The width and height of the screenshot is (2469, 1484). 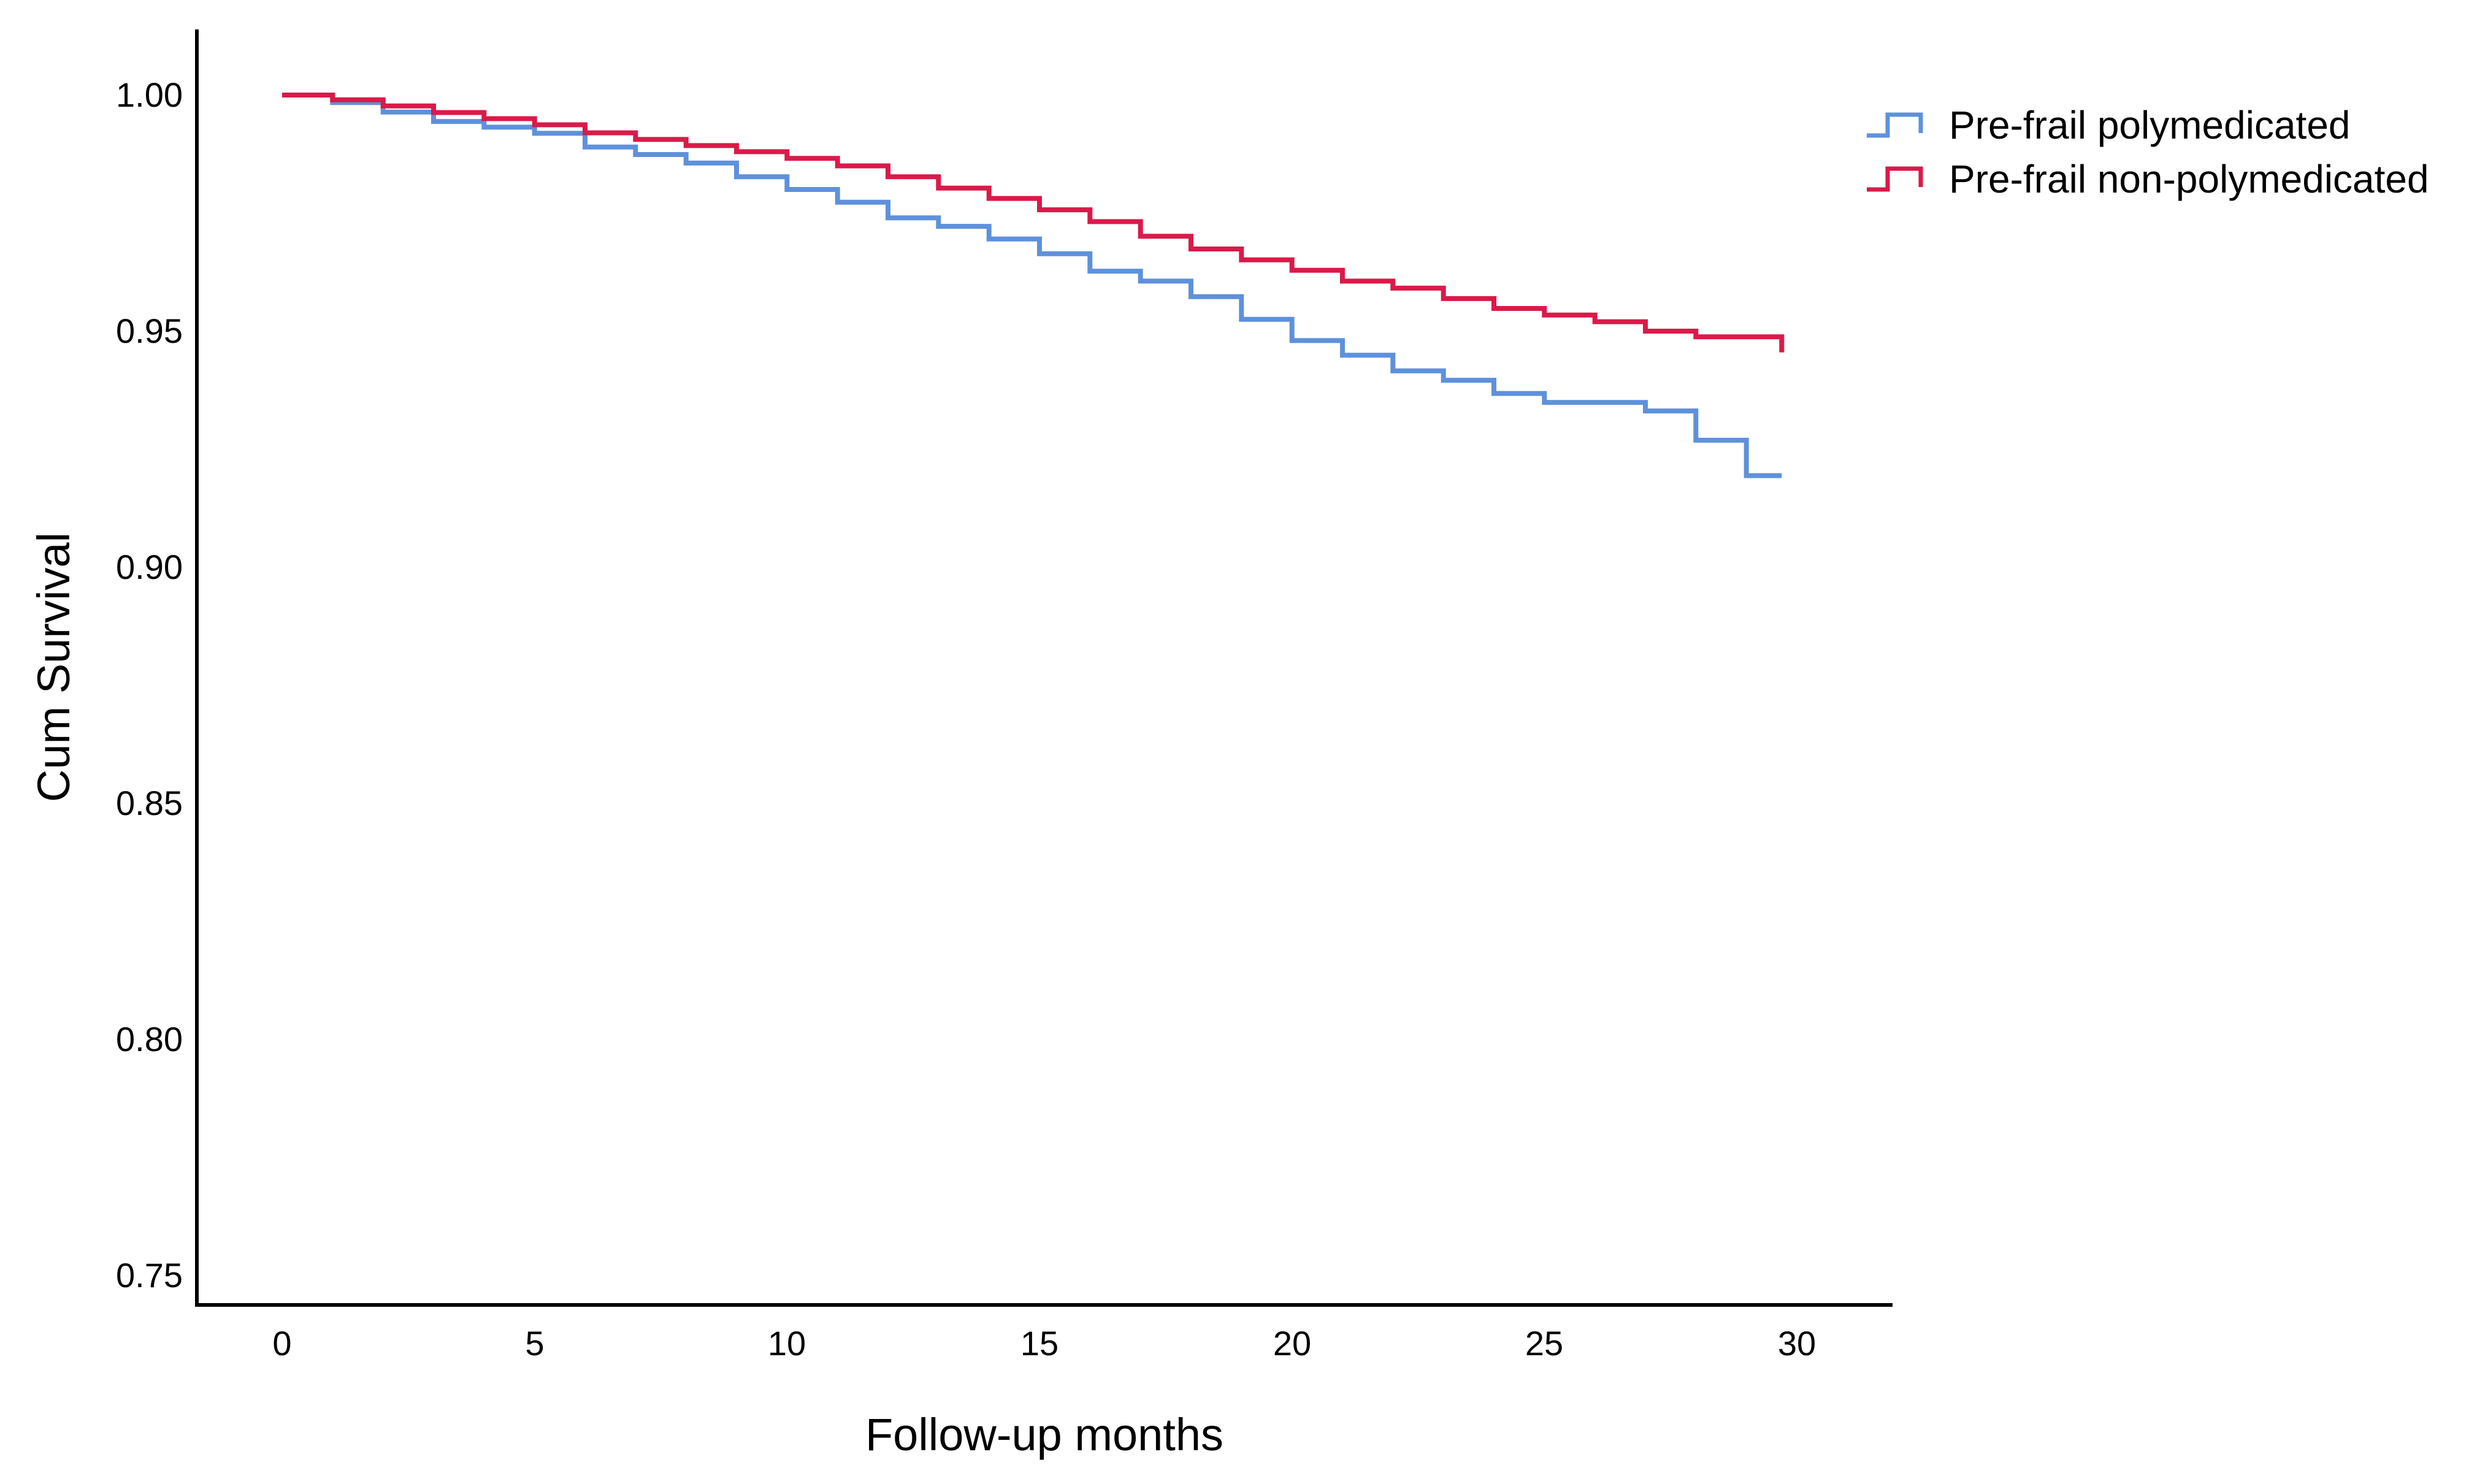 I want to click on x-tick-label-1: 5, so click(x=535, y=1343).